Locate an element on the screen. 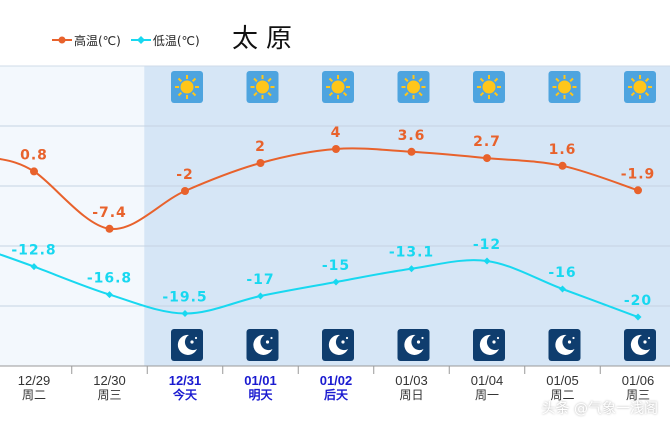 Image resolution: width=670 pixels, height=430 pixels. x-tick-date: 01/01 is located at coordinates (260, 380).